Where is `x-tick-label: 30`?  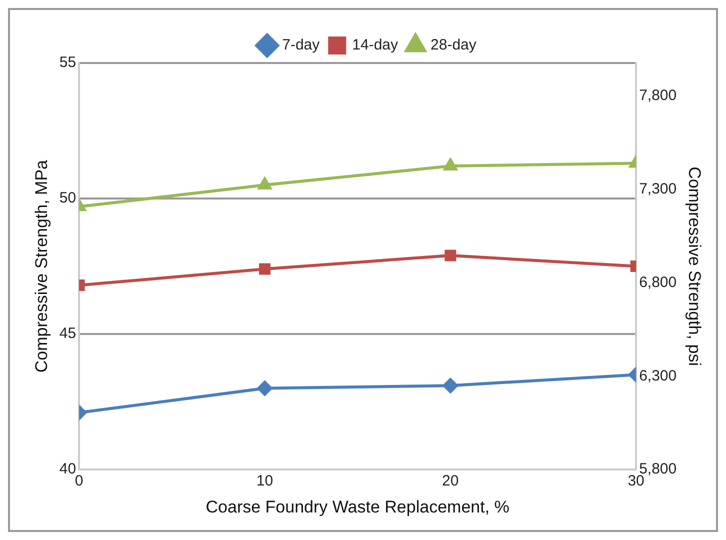
x-tick-label: 30 is located at coordinates (636, 481).